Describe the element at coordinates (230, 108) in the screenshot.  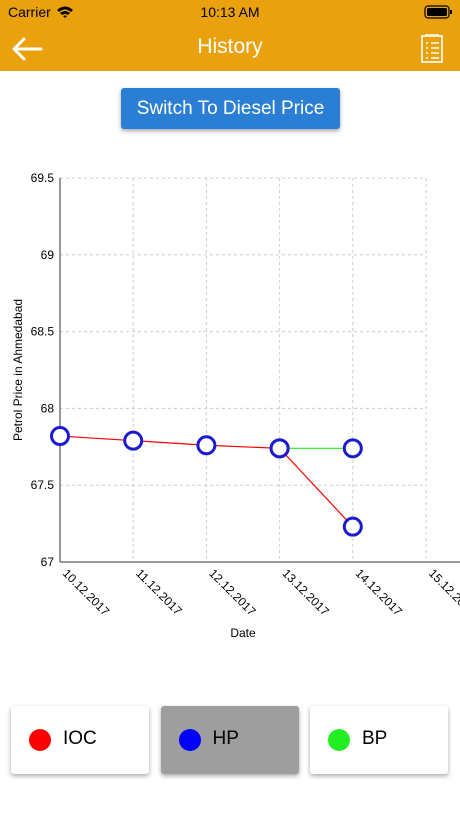
I see `switch-button: Switch To Diesel Price` at that location.